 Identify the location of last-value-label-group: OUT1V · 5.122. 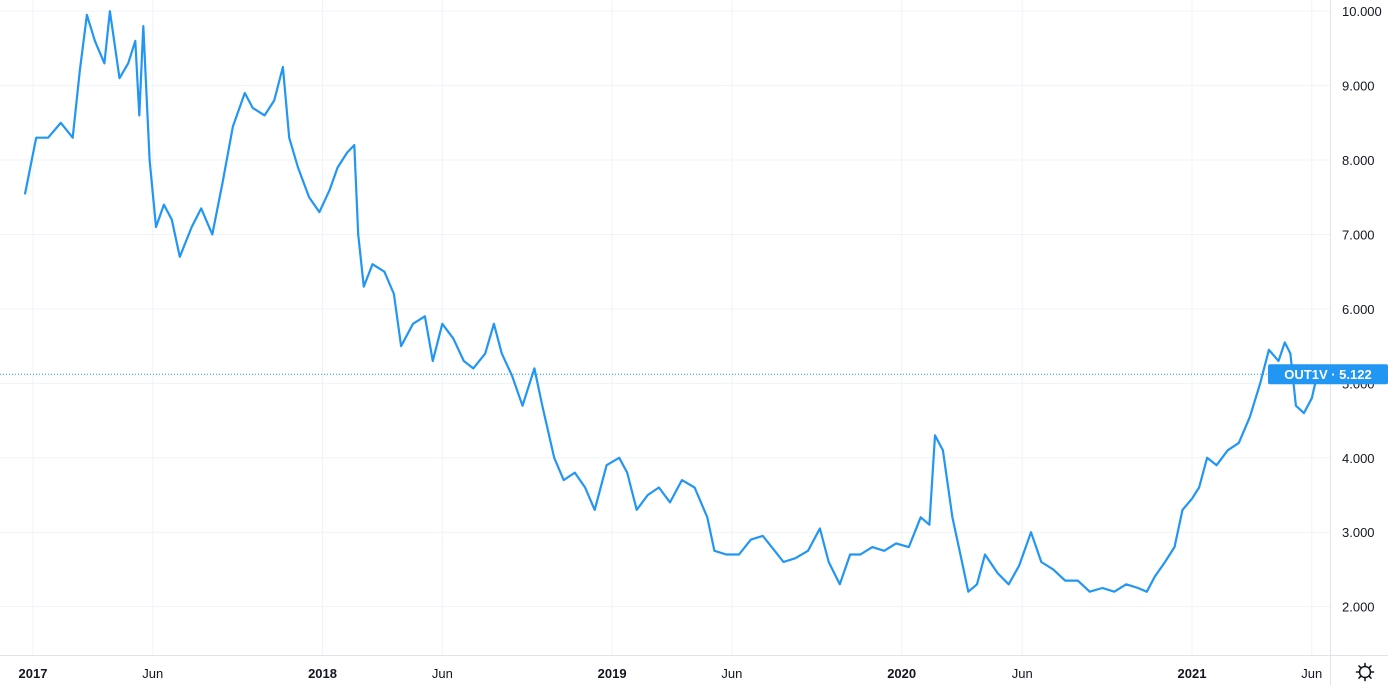
(694, 374).